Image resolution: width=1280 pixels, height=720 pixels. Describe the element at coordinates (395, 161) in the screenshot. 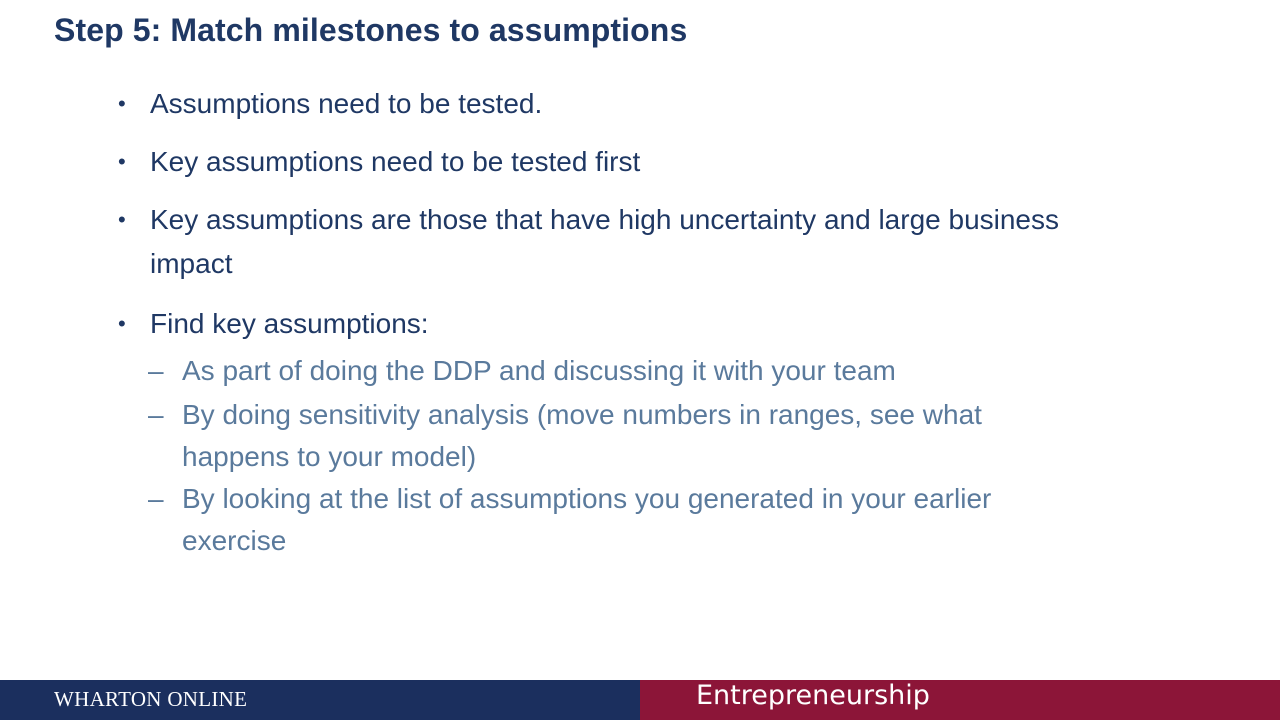

I see `bullet-text: Key assumptions need to be tested first` at that location.